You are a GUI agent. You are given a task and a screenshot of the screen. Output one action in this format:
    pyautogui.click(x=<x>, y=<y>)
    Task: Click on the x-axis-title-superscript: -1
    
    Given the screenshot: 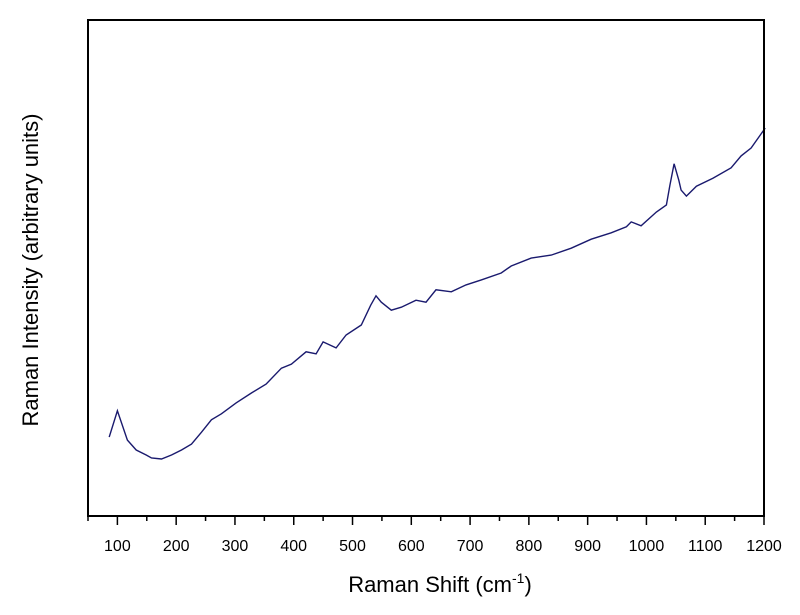 What is the action you would take?
    pyautogui.click(x=518, y=578)
    